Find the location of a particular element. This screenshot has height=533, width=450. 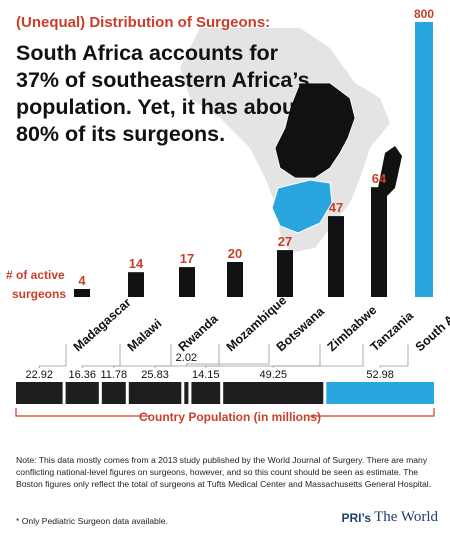

population-axis-label-bg is located at coordinates (230, 416).